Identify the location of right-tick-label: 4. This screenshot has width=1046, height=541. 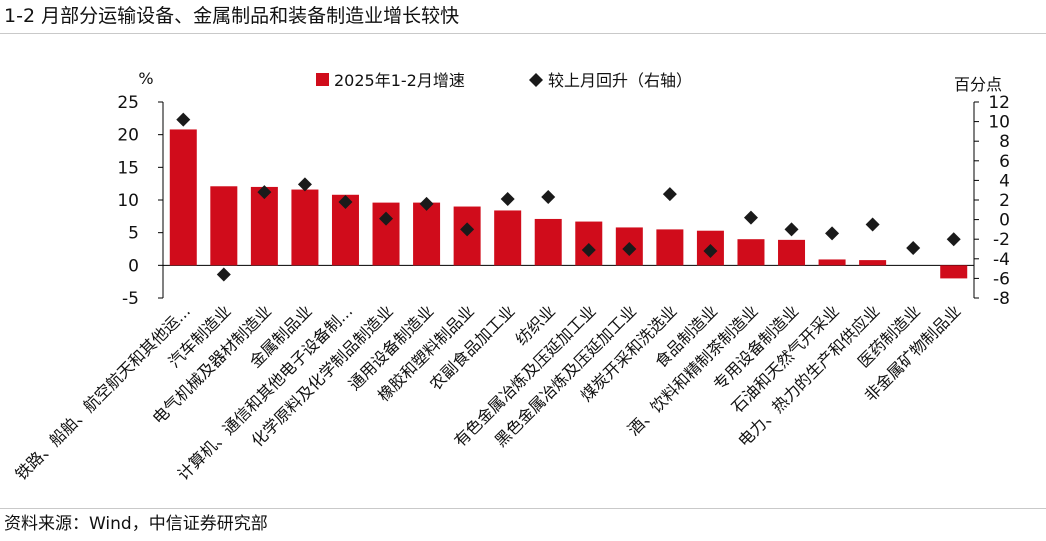
(1004, 181).